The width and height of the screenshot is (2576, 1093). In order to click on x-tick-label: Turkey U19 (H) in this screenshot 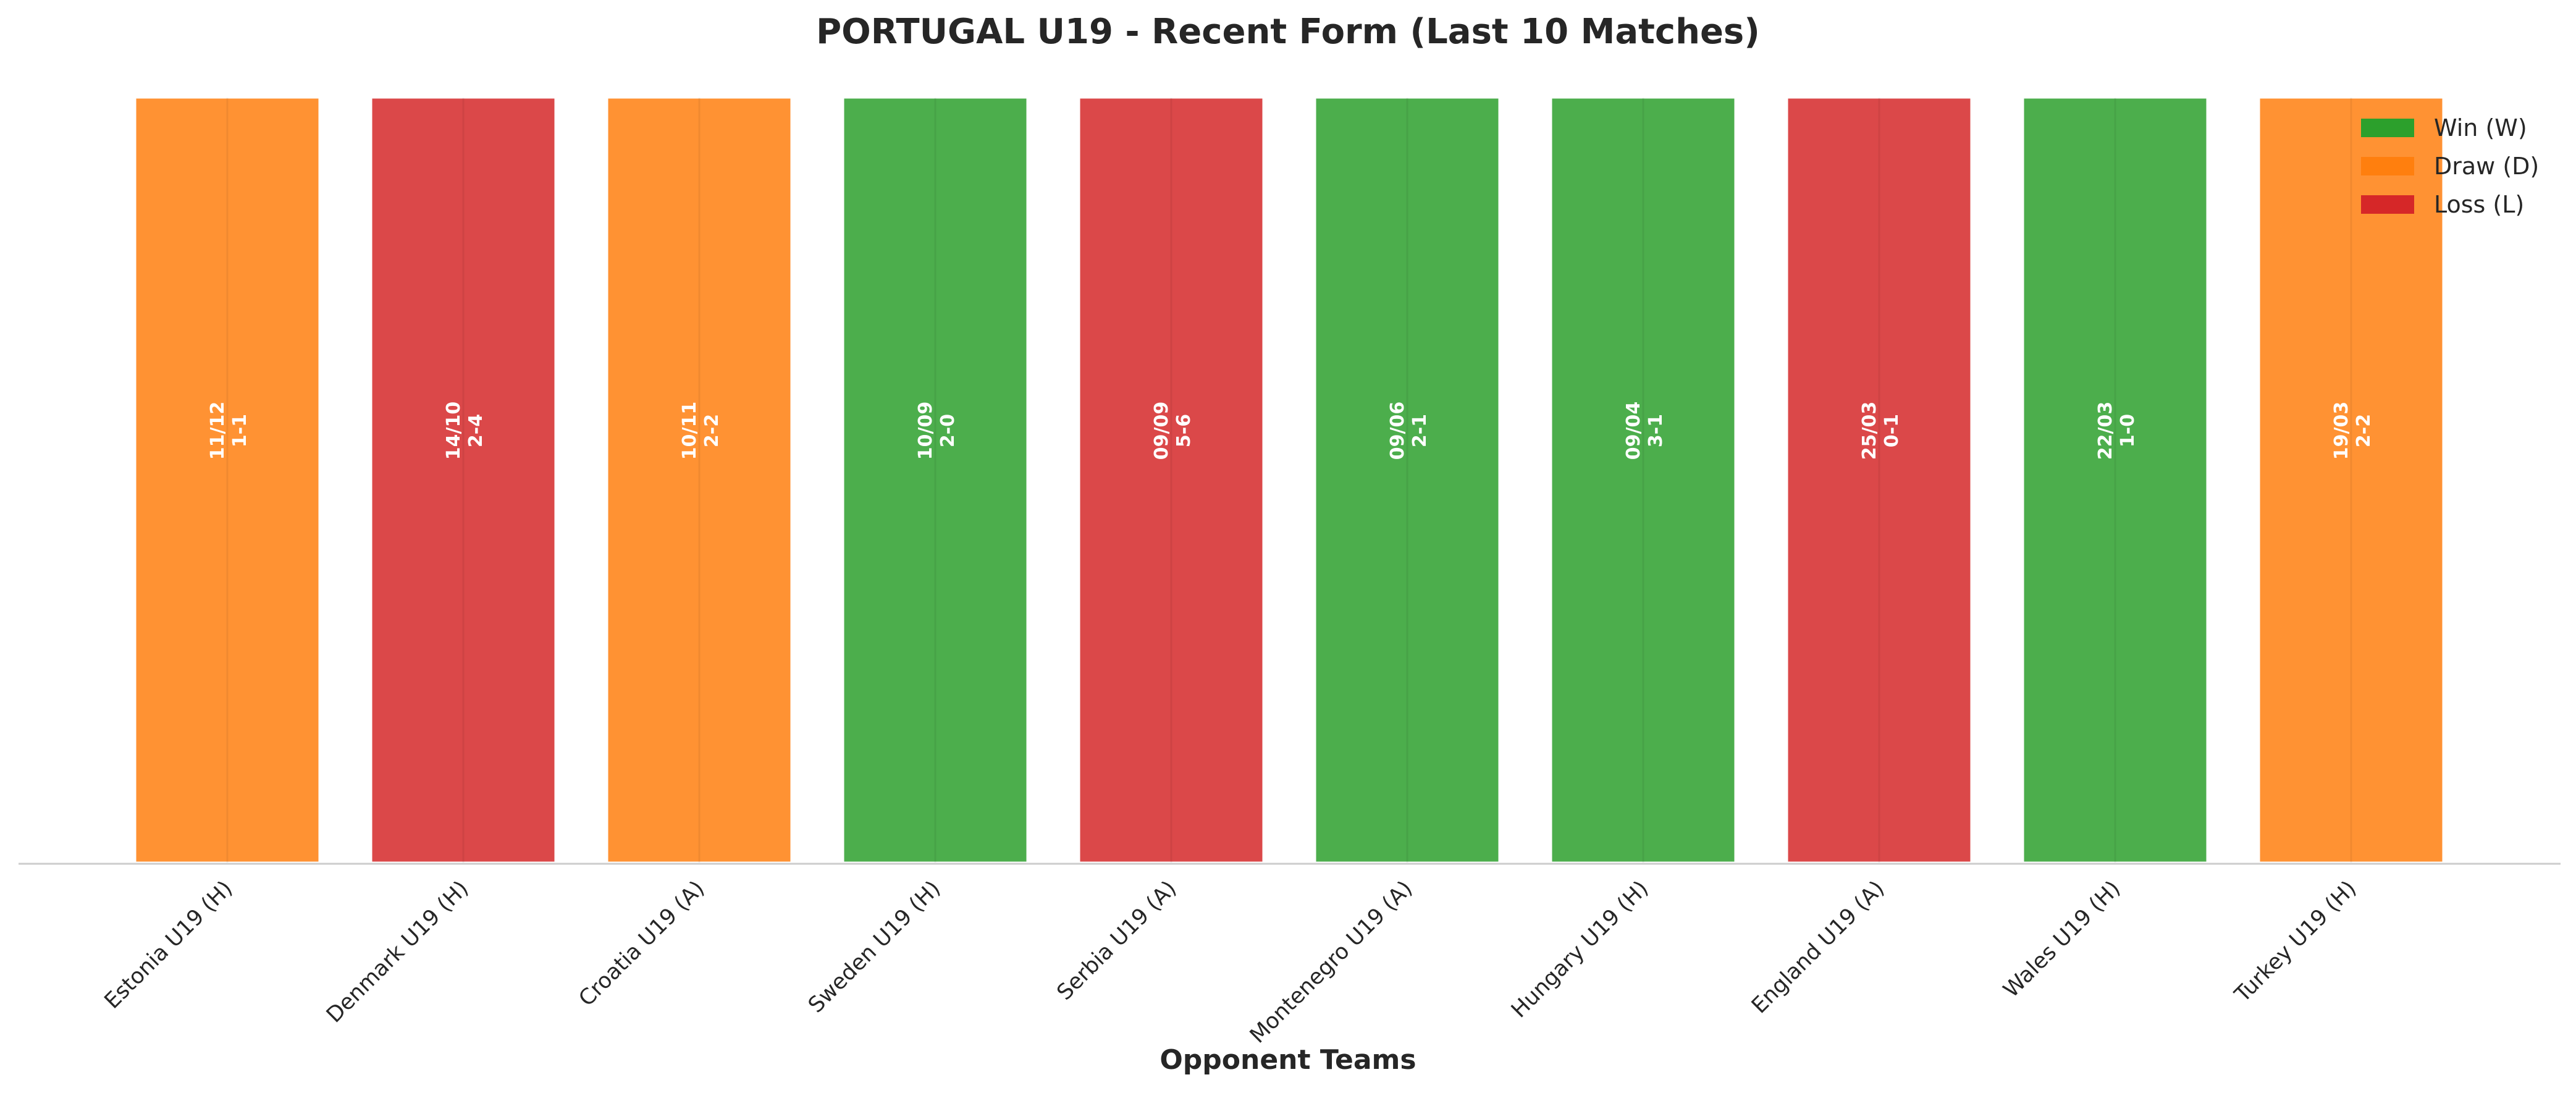, I will do `click(2296, 942)`.